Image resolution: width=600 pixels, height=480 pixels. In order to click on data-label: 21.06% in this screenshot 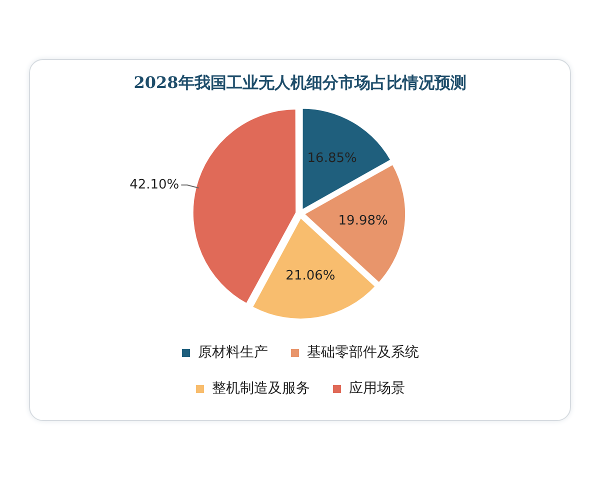, I will do `click(311, 276)`.